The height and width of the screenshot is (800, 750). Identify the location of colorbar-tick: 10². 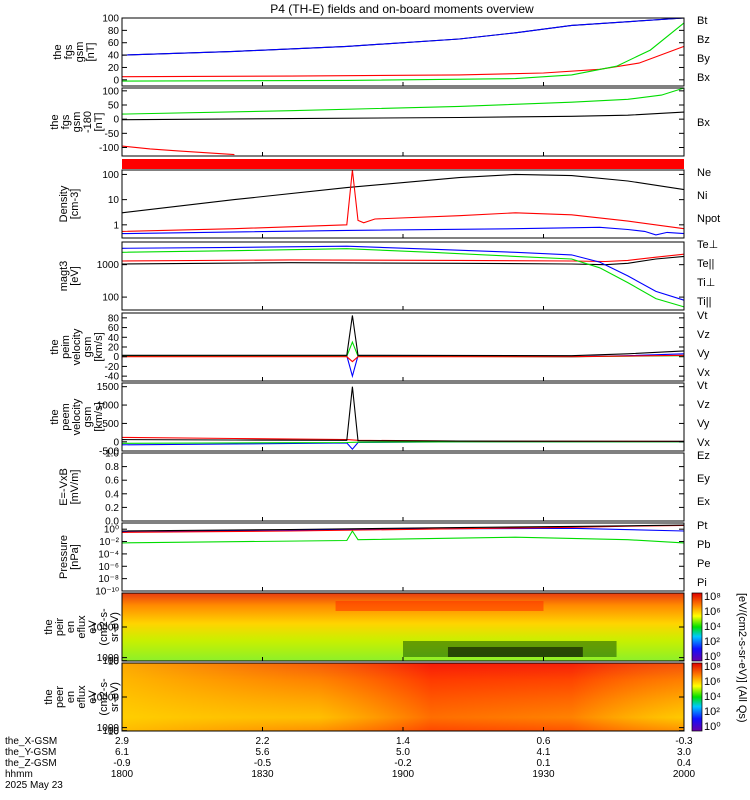
(712, 712).